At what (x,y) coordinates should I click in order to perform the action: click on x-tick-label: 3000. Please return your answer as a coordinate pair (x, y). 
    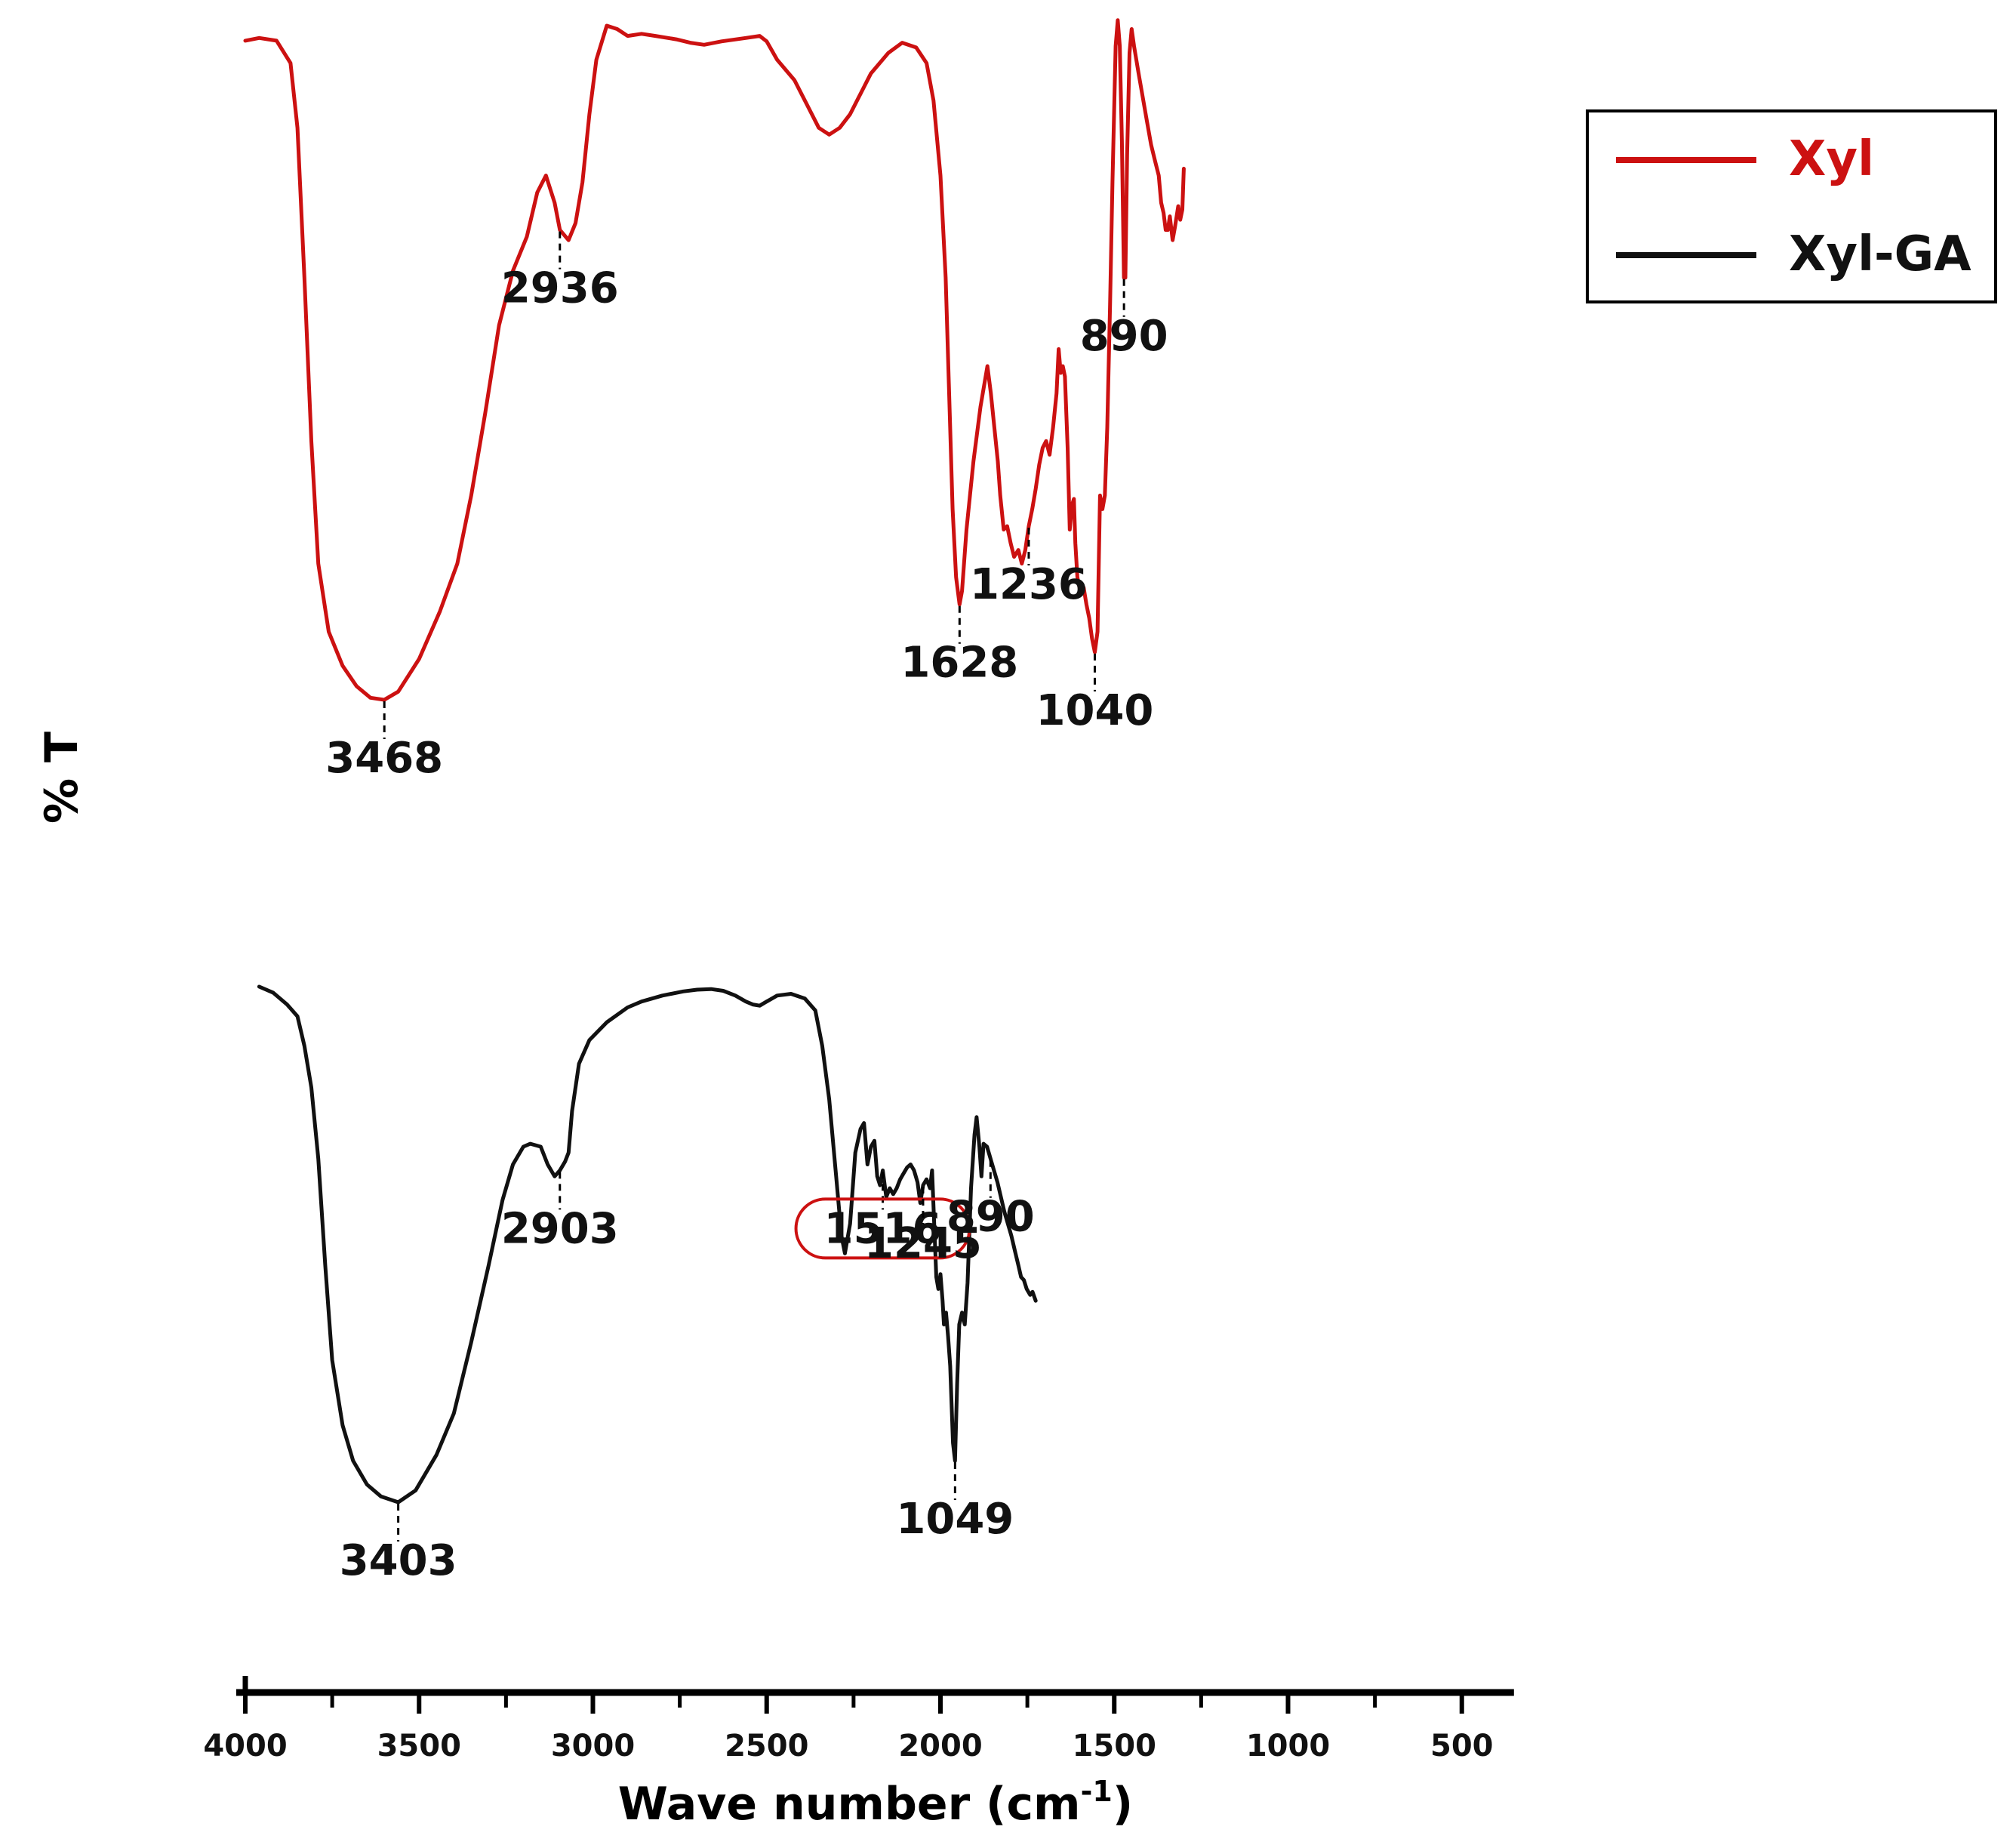
    Looking at the image, I should click on (593, 1746).